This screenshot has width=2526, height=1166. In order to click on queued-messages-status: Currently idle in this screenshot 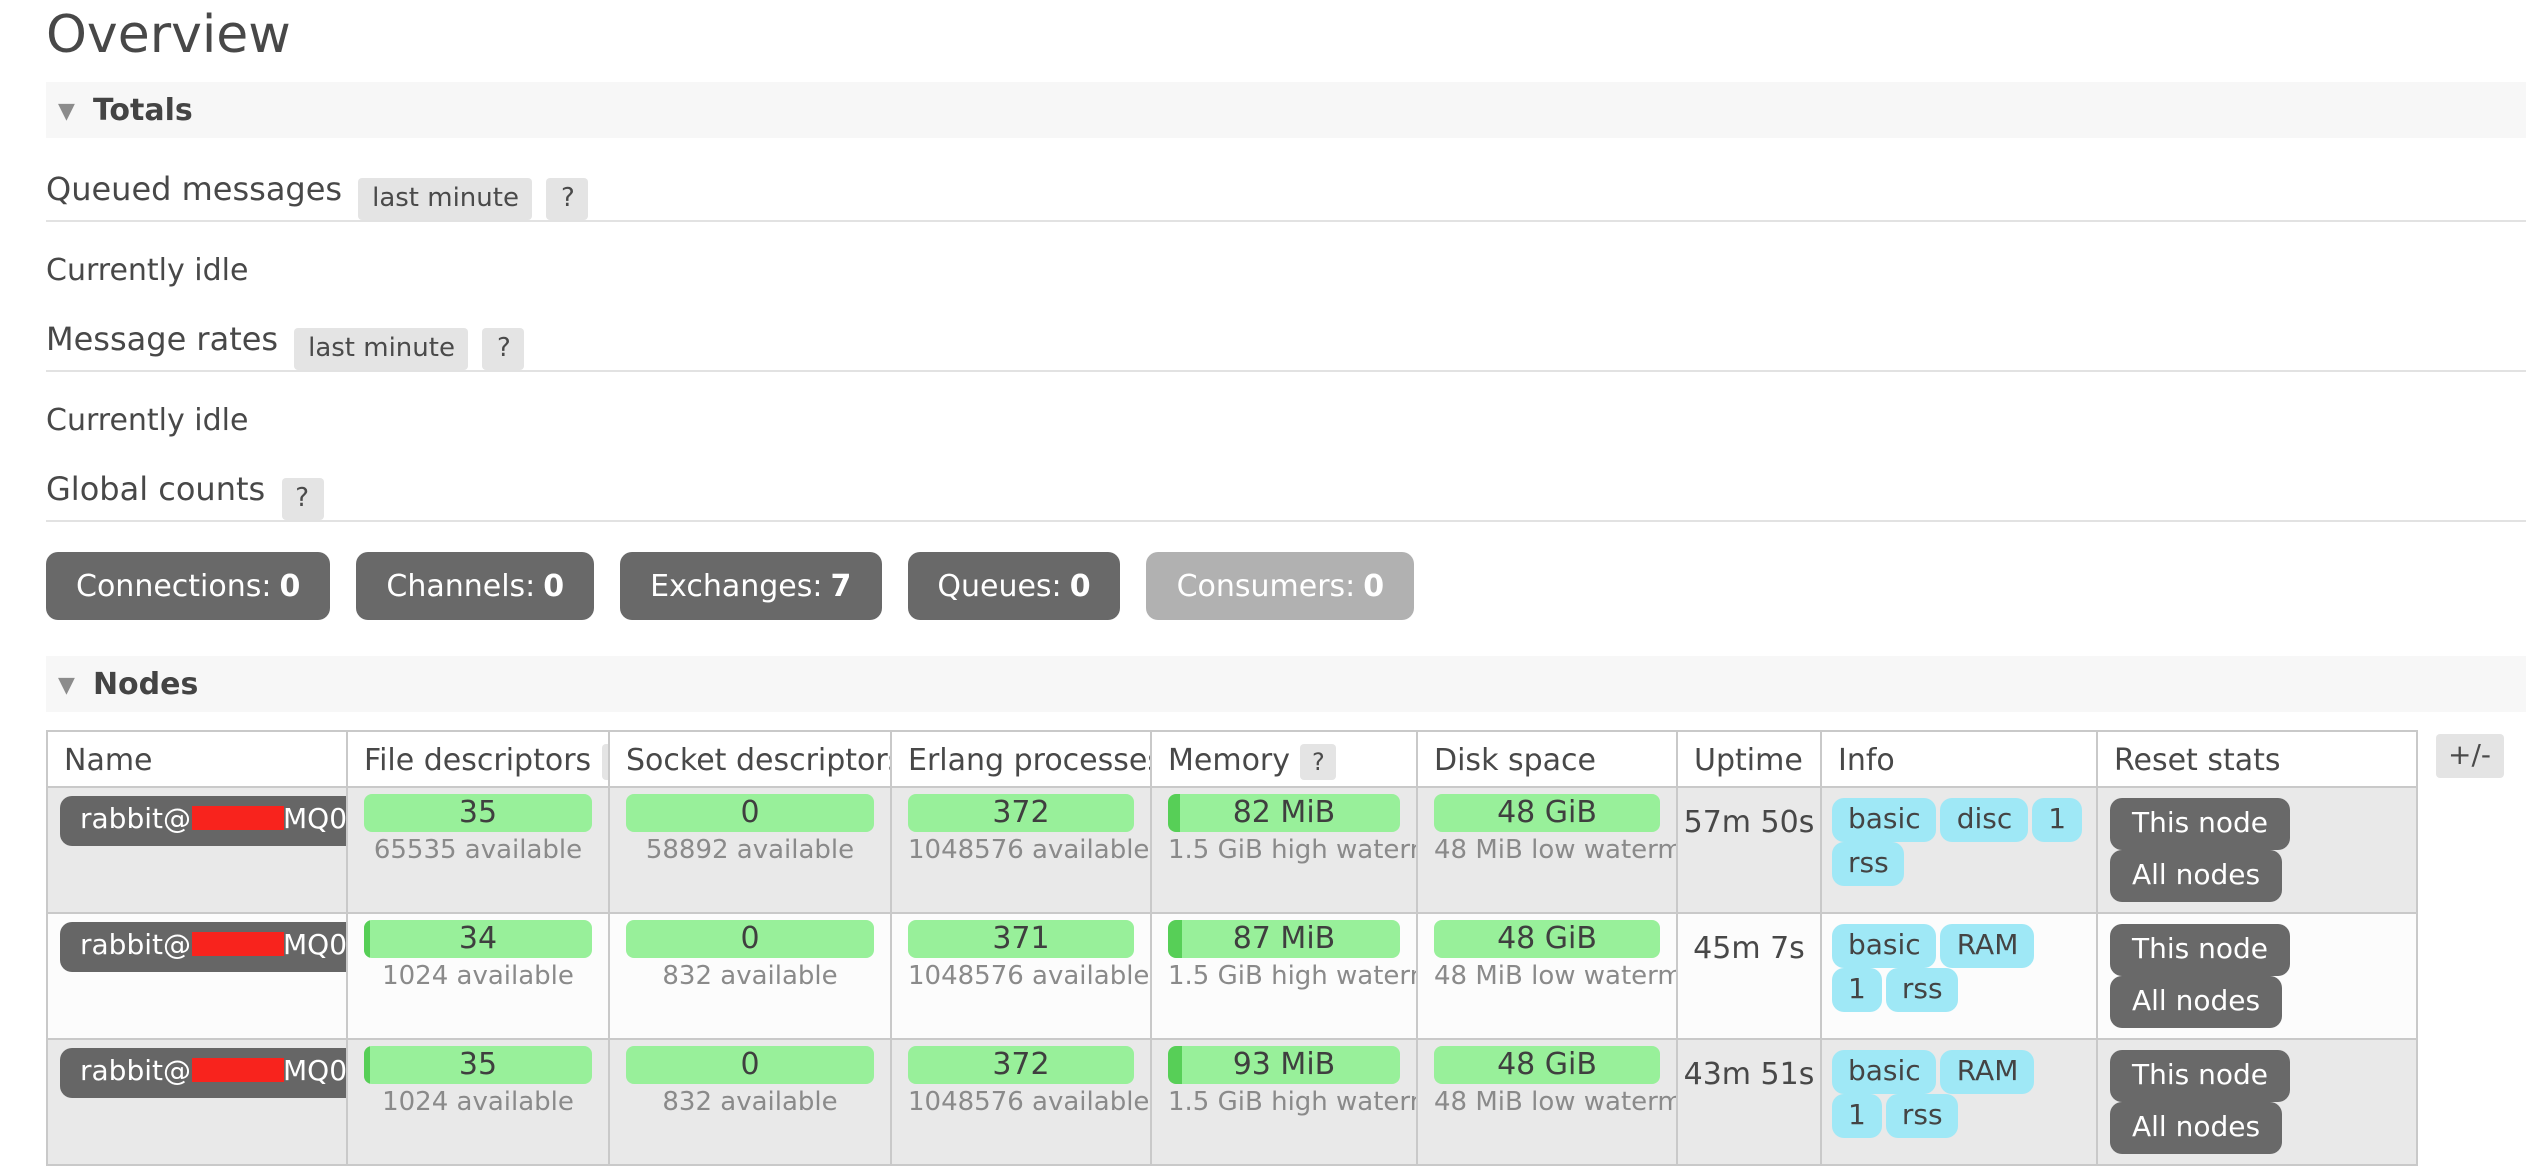, I will do `click(147, 270)`.